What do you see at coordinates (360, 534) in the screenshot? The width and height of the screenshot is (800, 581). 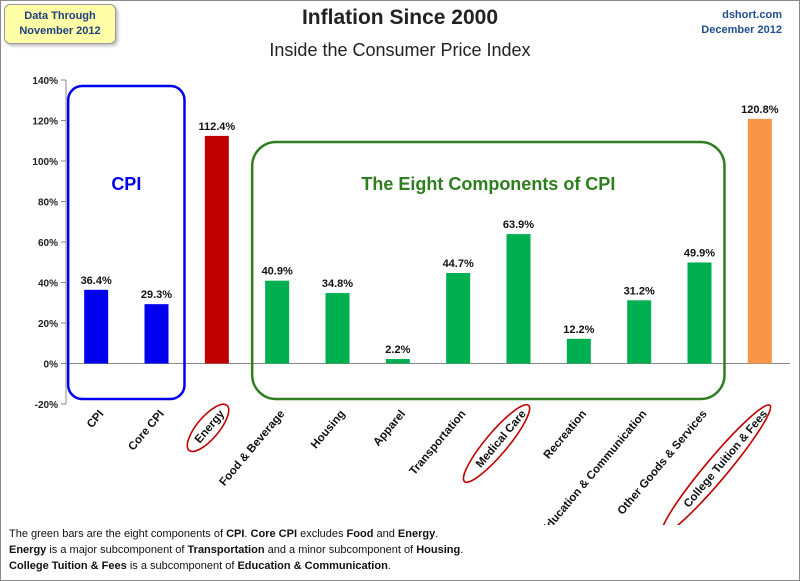 I see `footnote-segment: Food` at bounding box center [360, 534].